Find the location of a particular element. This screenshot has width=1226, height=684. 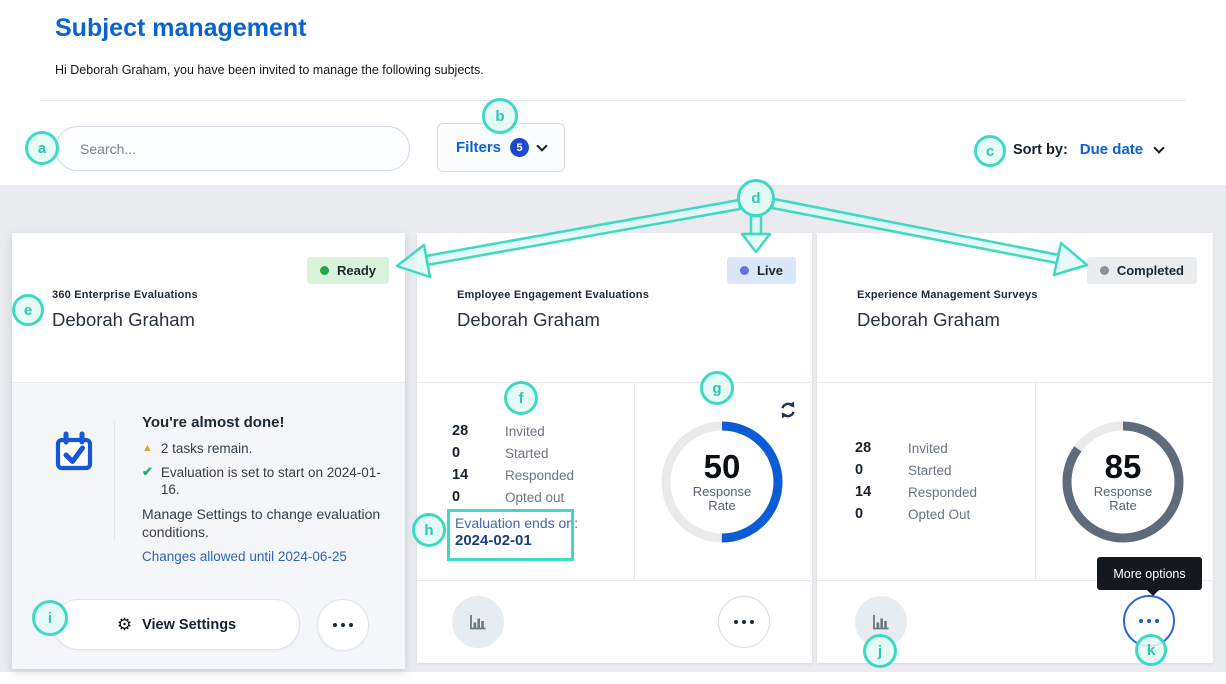

tooltip-arrow is located at coordinates (1153, 593).